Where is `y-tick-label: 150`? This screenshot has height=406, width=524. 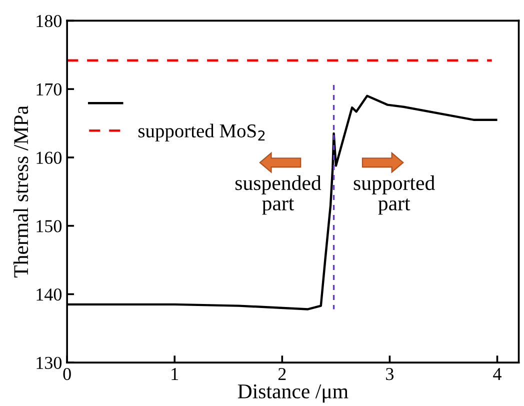 y-tick-label: 150 is located at coordinates (49, 226).